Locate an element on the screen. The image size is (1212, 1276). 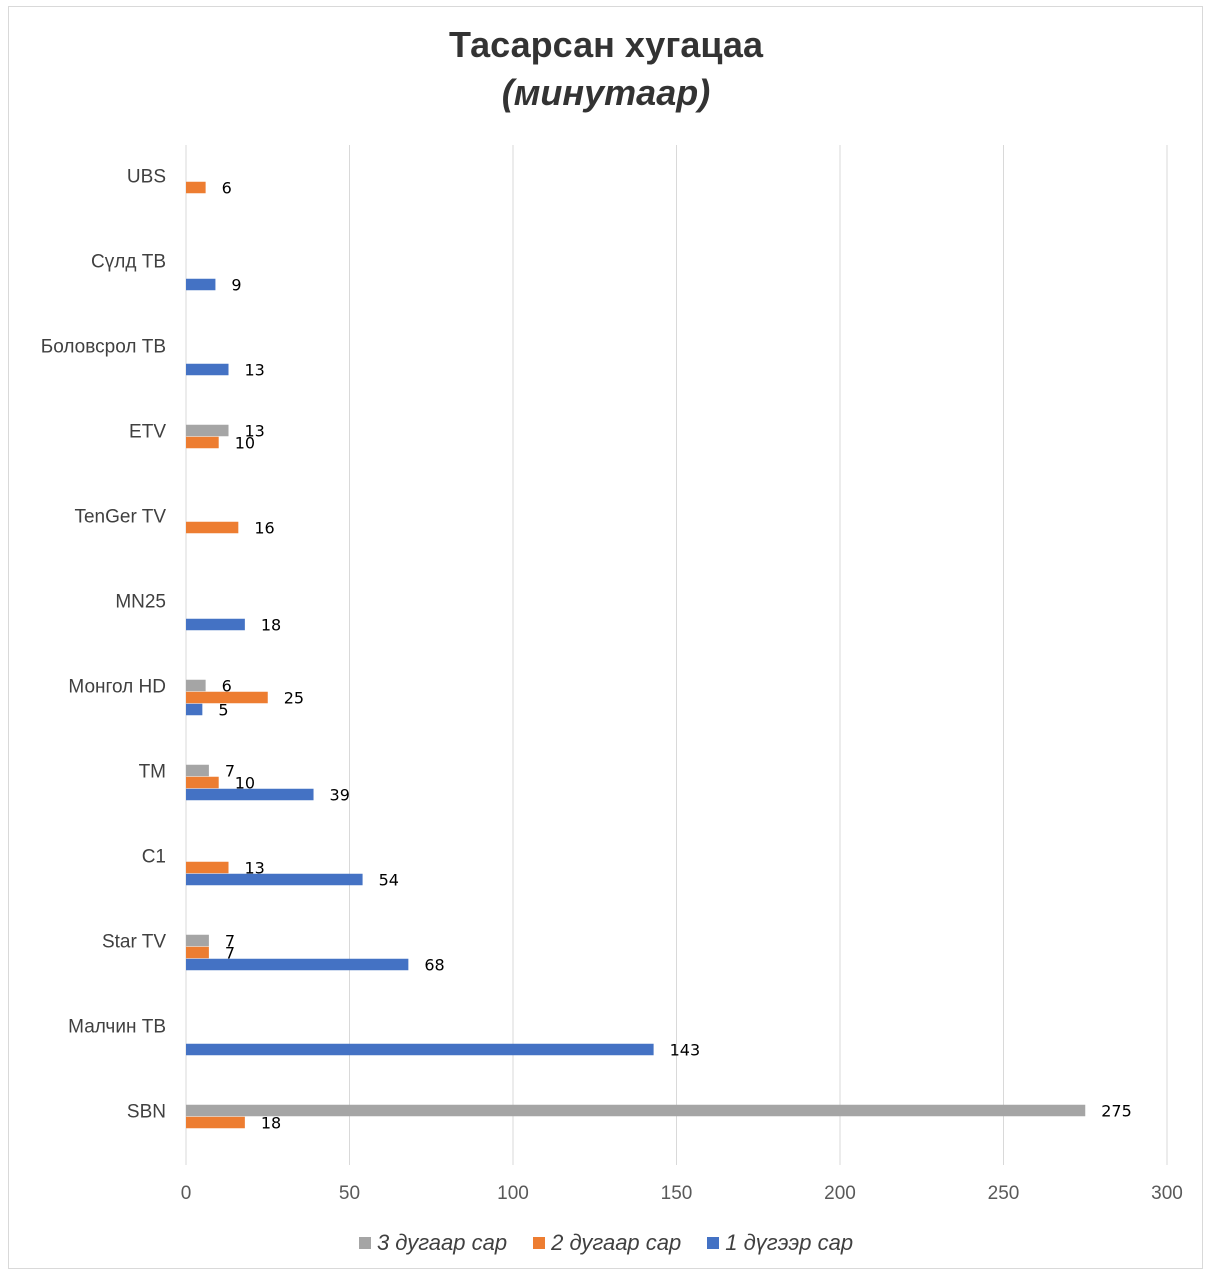
data-label: 39 is located at coordinates (340, 795).